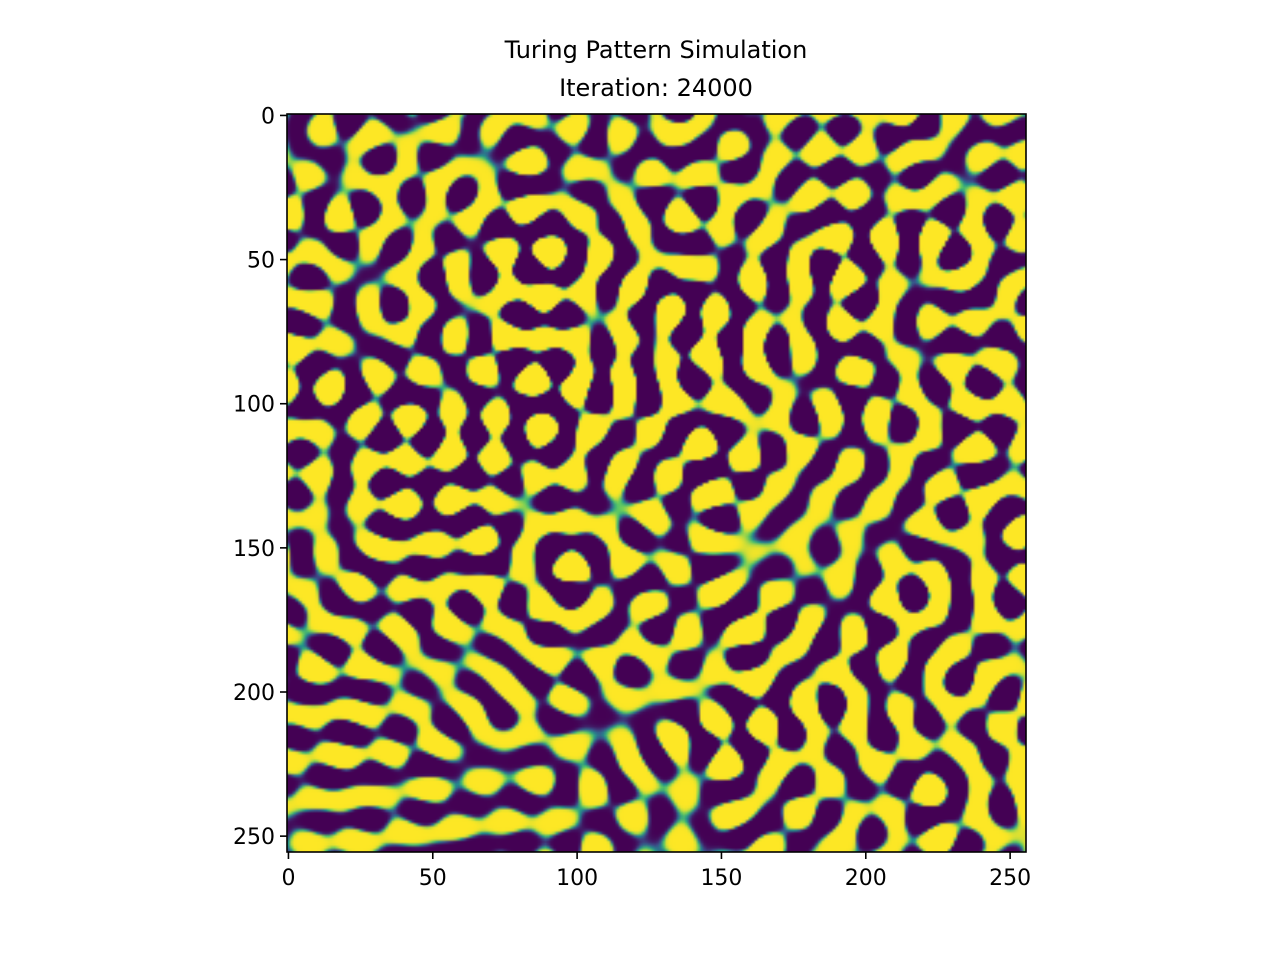  Describe the element at coordinates (721, 878) in the screenshot. I see `x-tick-label: 150` at that location.